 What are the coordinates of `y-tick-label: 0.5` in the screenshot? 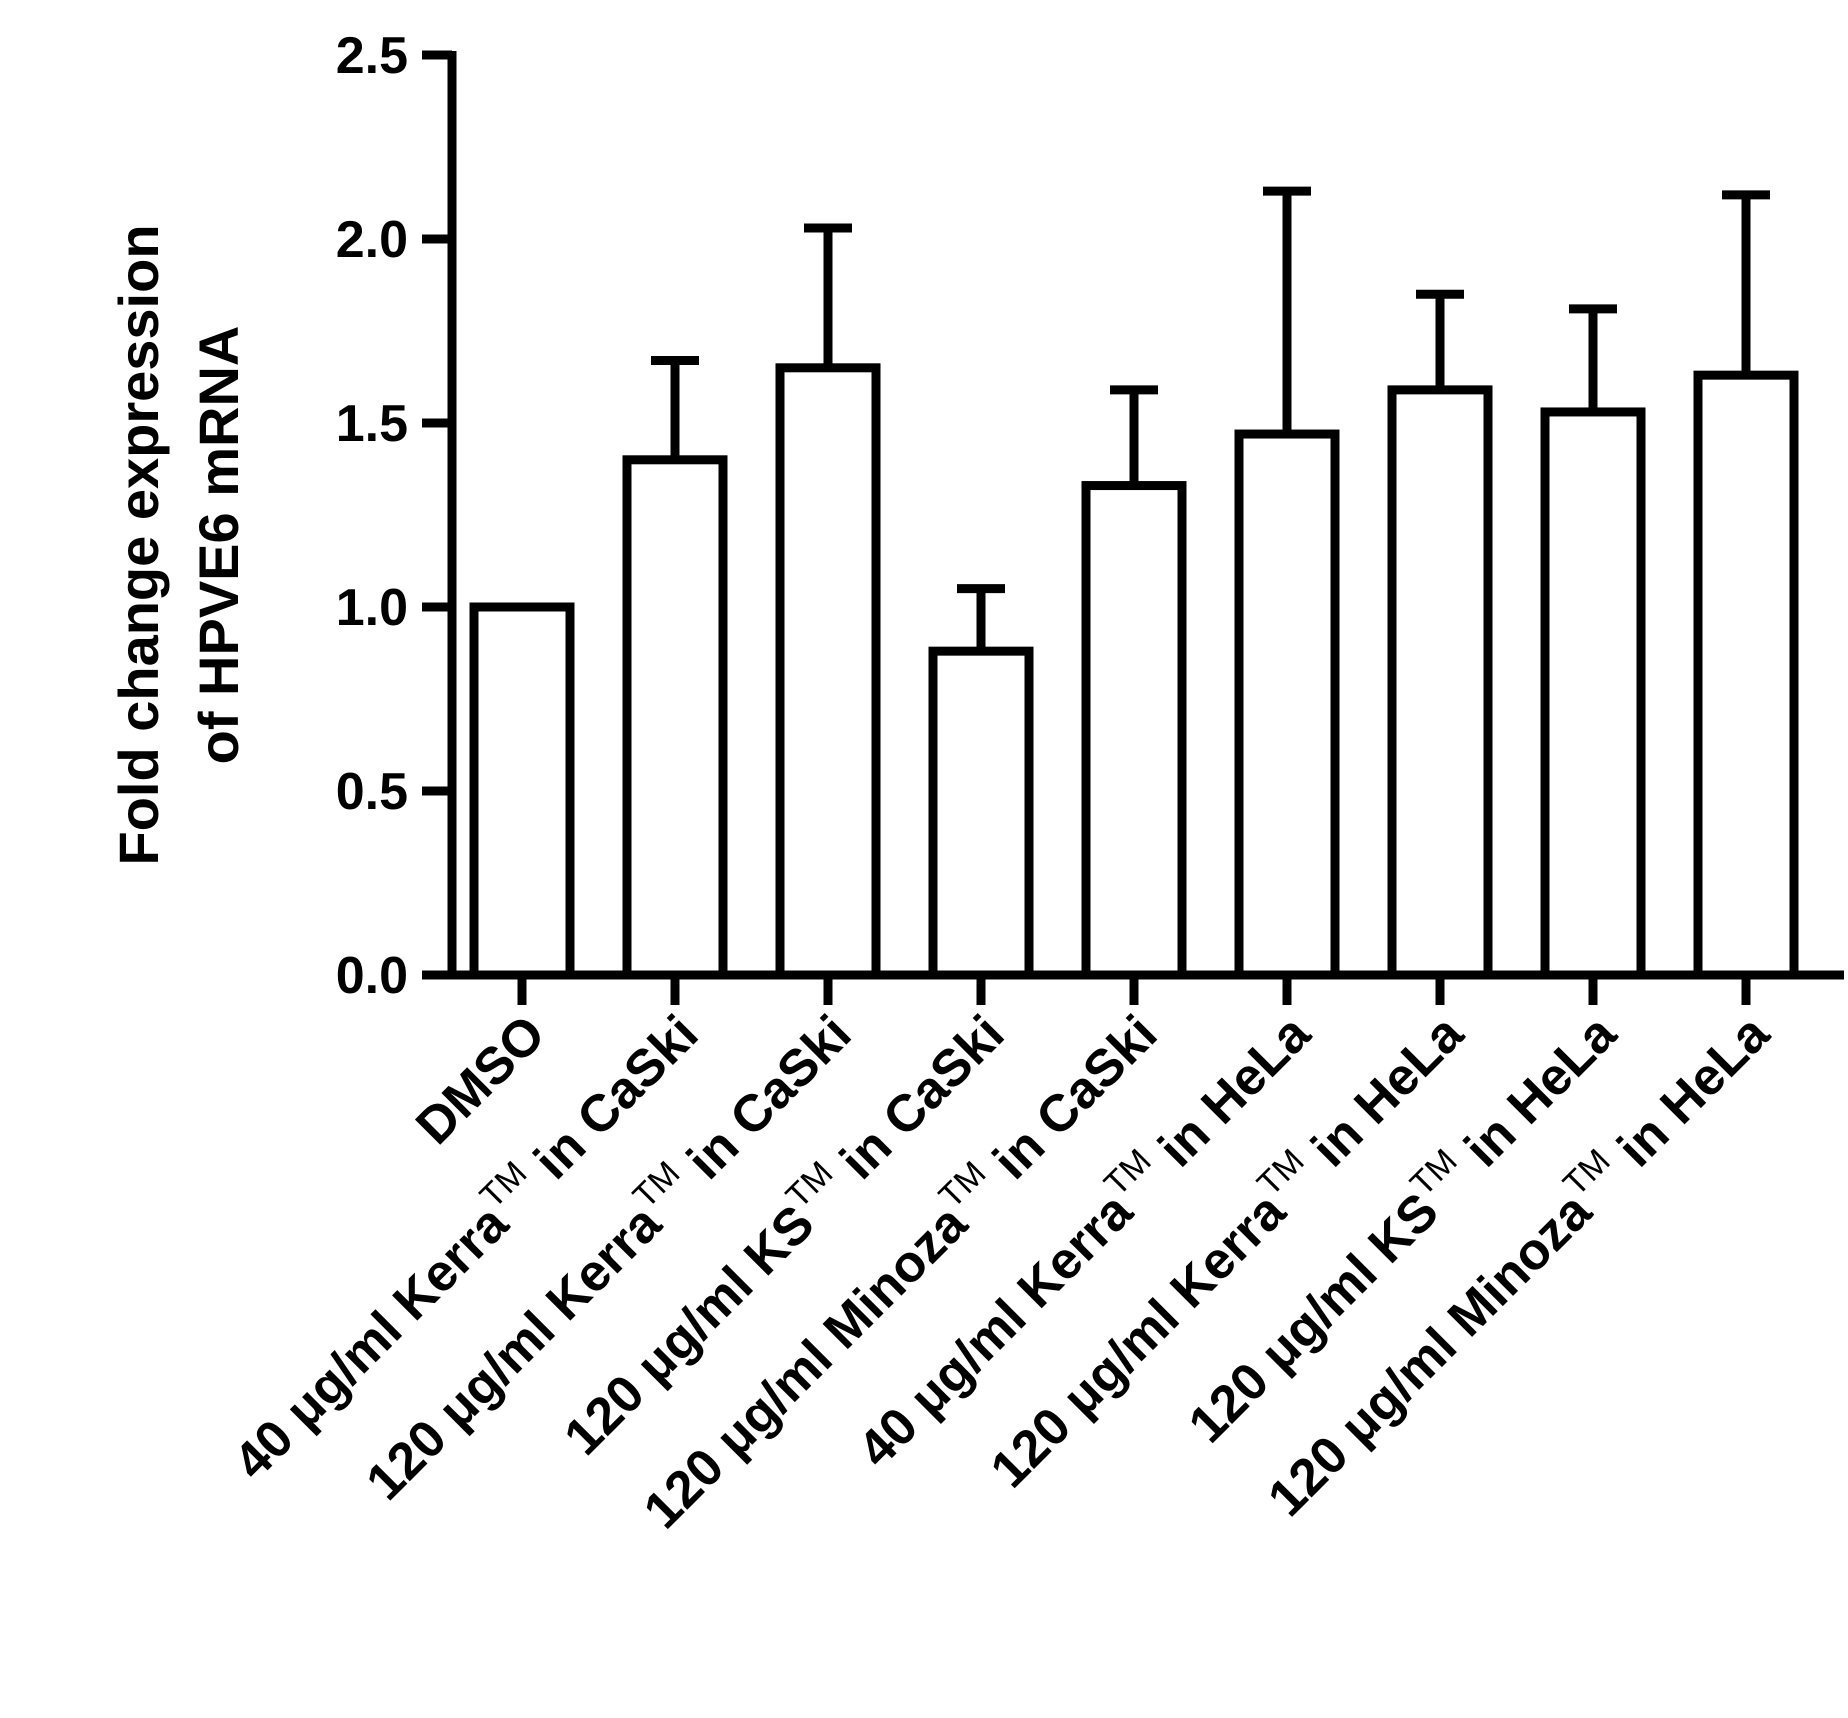 It's located at (372, 792).